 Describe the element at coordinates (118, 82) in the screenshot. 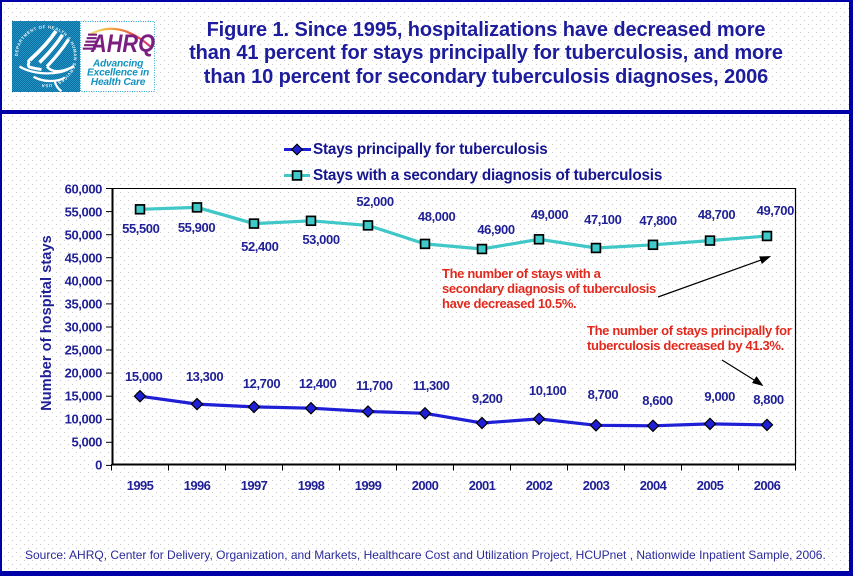

I see `svg-text: Health Care` at that location.